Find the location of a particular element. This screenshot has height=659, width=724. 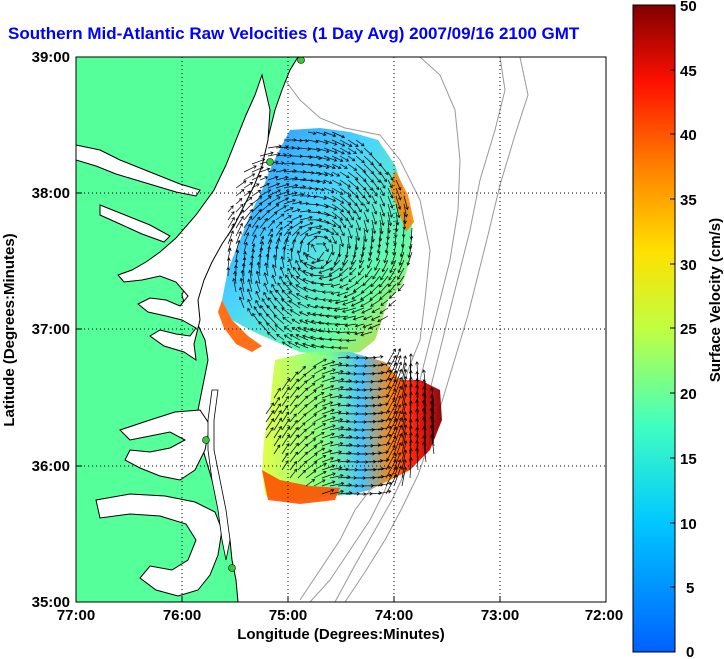

x-tick-label: 73:00 is located at coordinates (500, 615).